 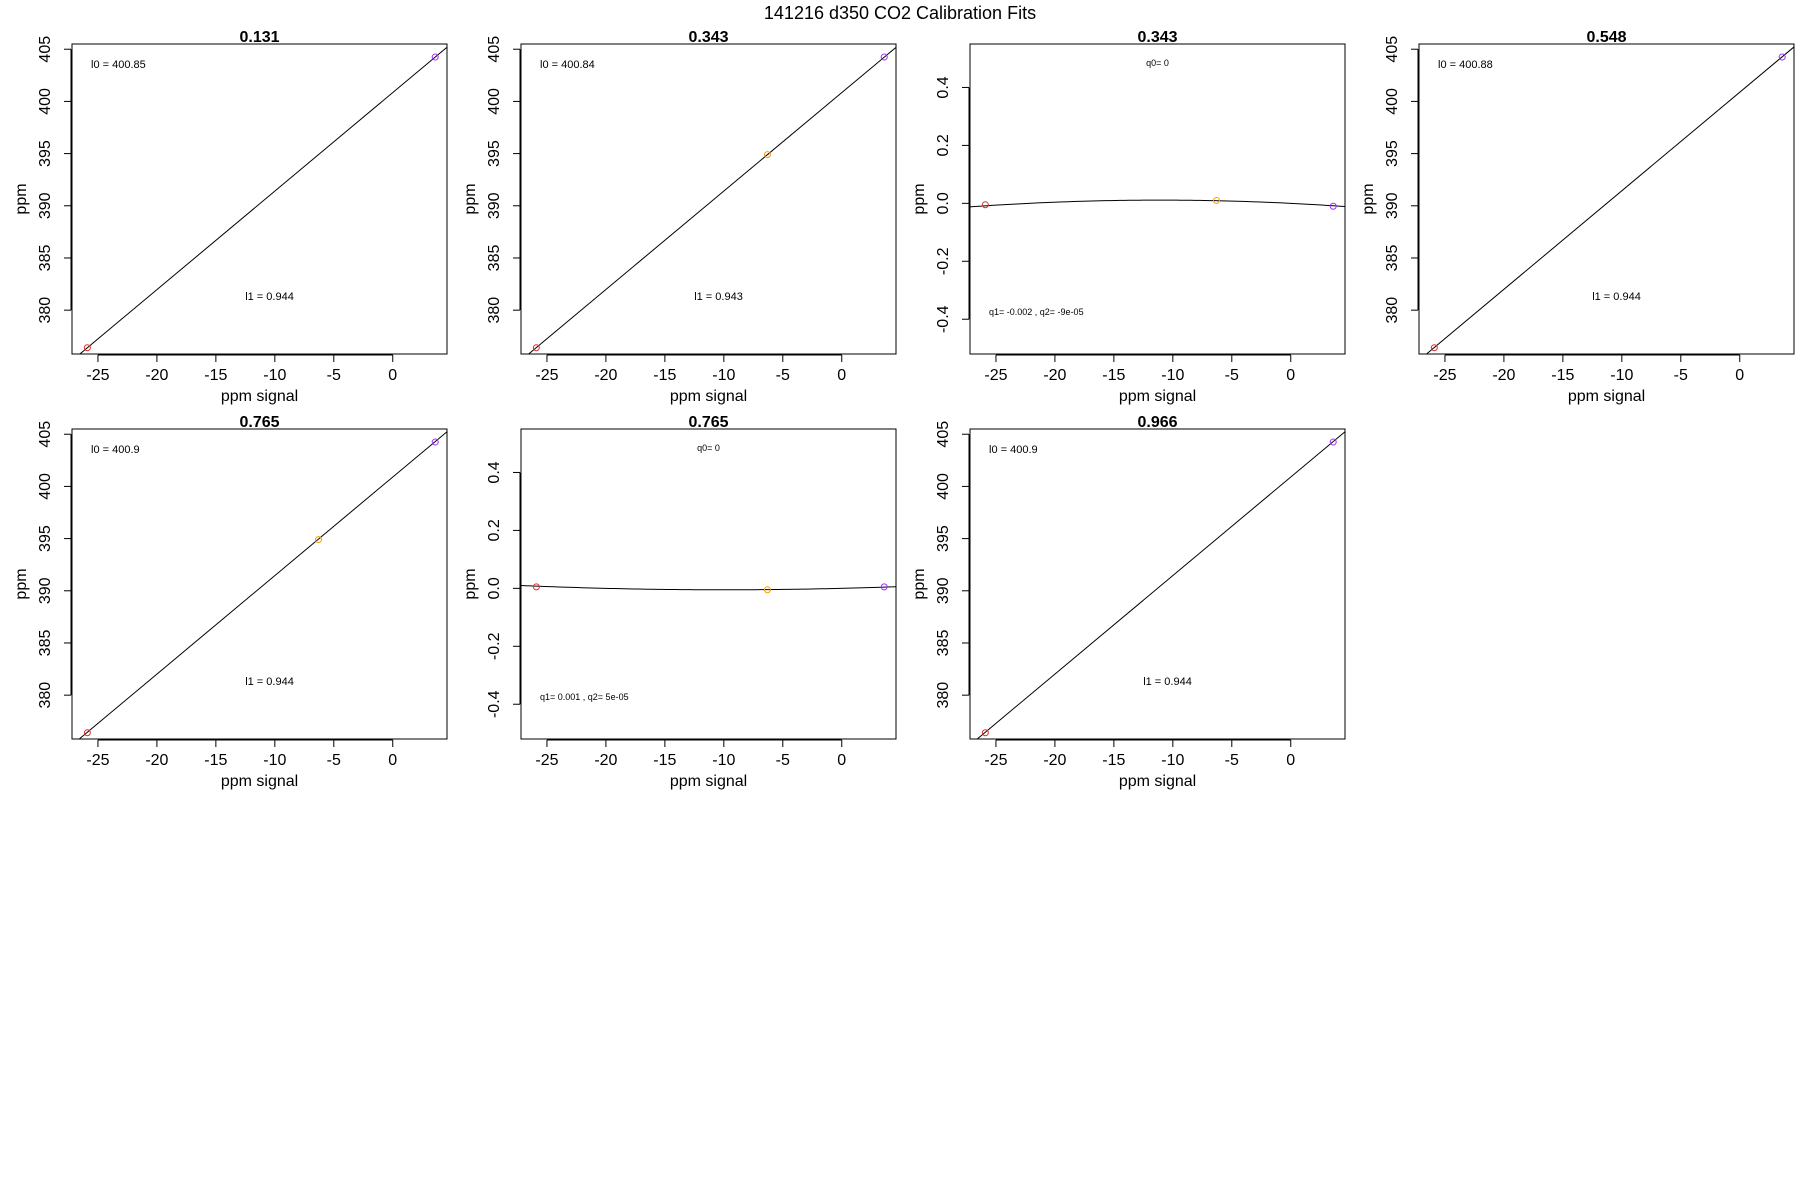 What do you see at coordinates (943, 203) in the screenshot?
I see `y-tick-label: 0.0` at bounding box center [943, 203].